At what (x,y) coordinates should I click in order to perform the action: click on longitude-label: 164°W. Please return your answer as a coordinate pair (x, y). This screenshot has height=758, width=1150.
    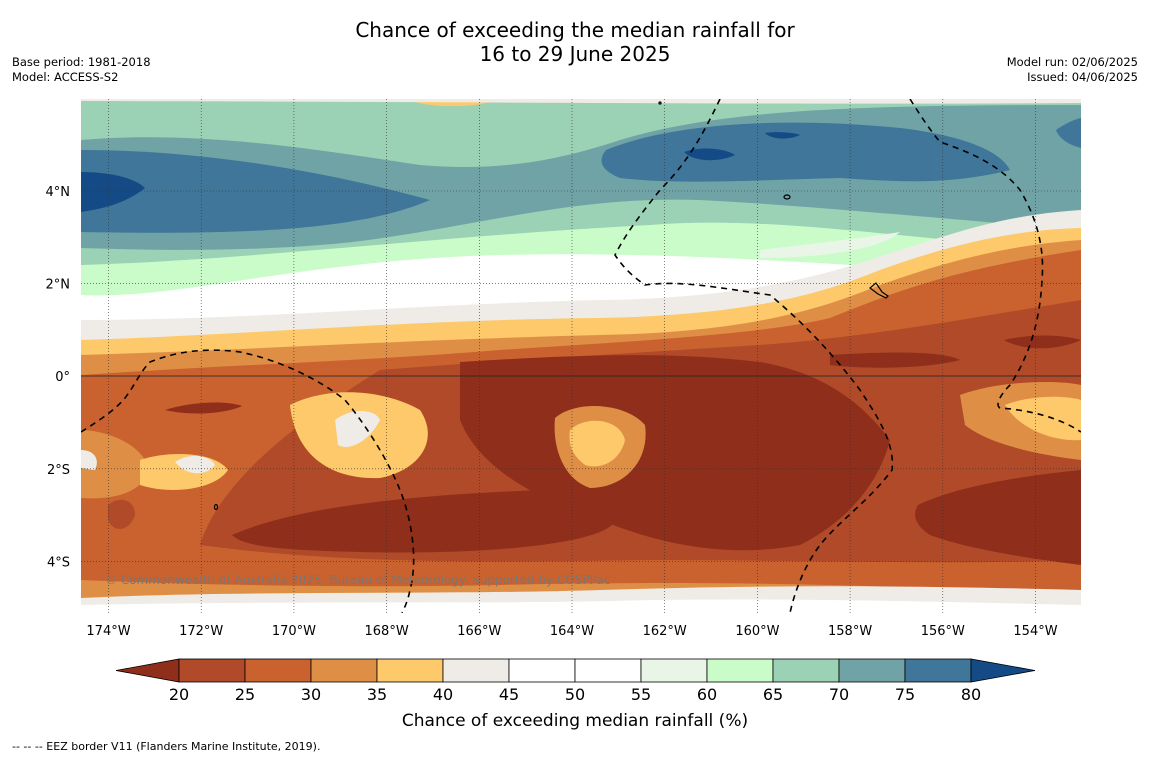
    Looking at the image, I should click on (572, 631).